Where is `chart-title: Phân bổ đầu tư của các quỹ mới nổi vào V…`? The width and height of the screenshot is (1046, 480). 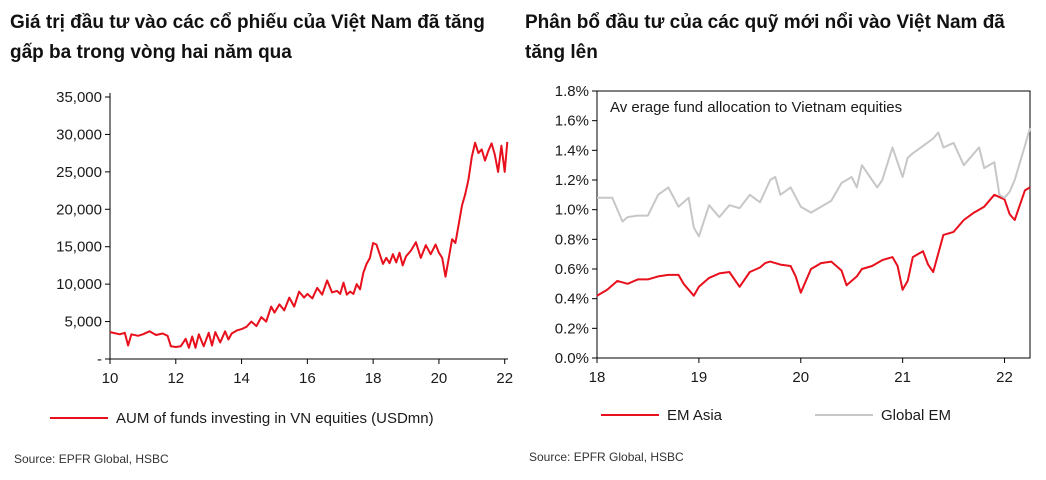 chart-title: Phân bổ đầu tư của các quỹ mới nổi vào V… is located at coordinates (765, 37).